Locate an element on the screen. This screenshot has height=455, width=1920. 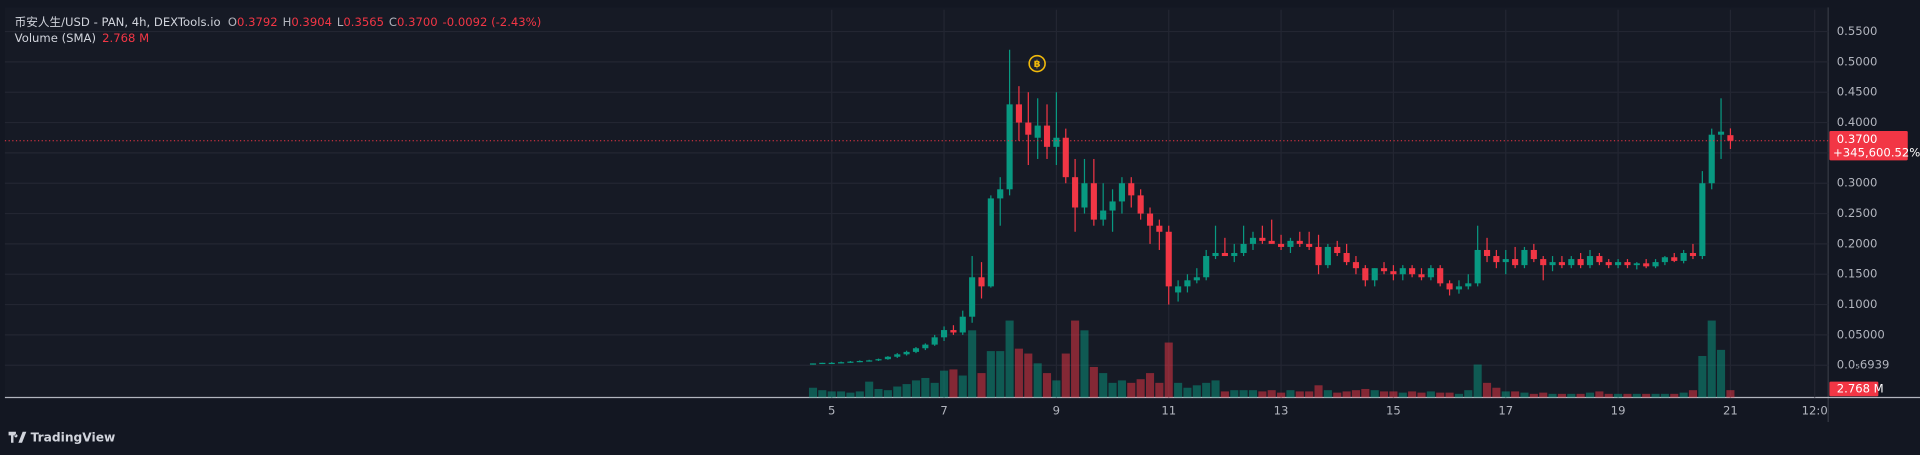
logo: TradingView is located at coordinates (61, 437).